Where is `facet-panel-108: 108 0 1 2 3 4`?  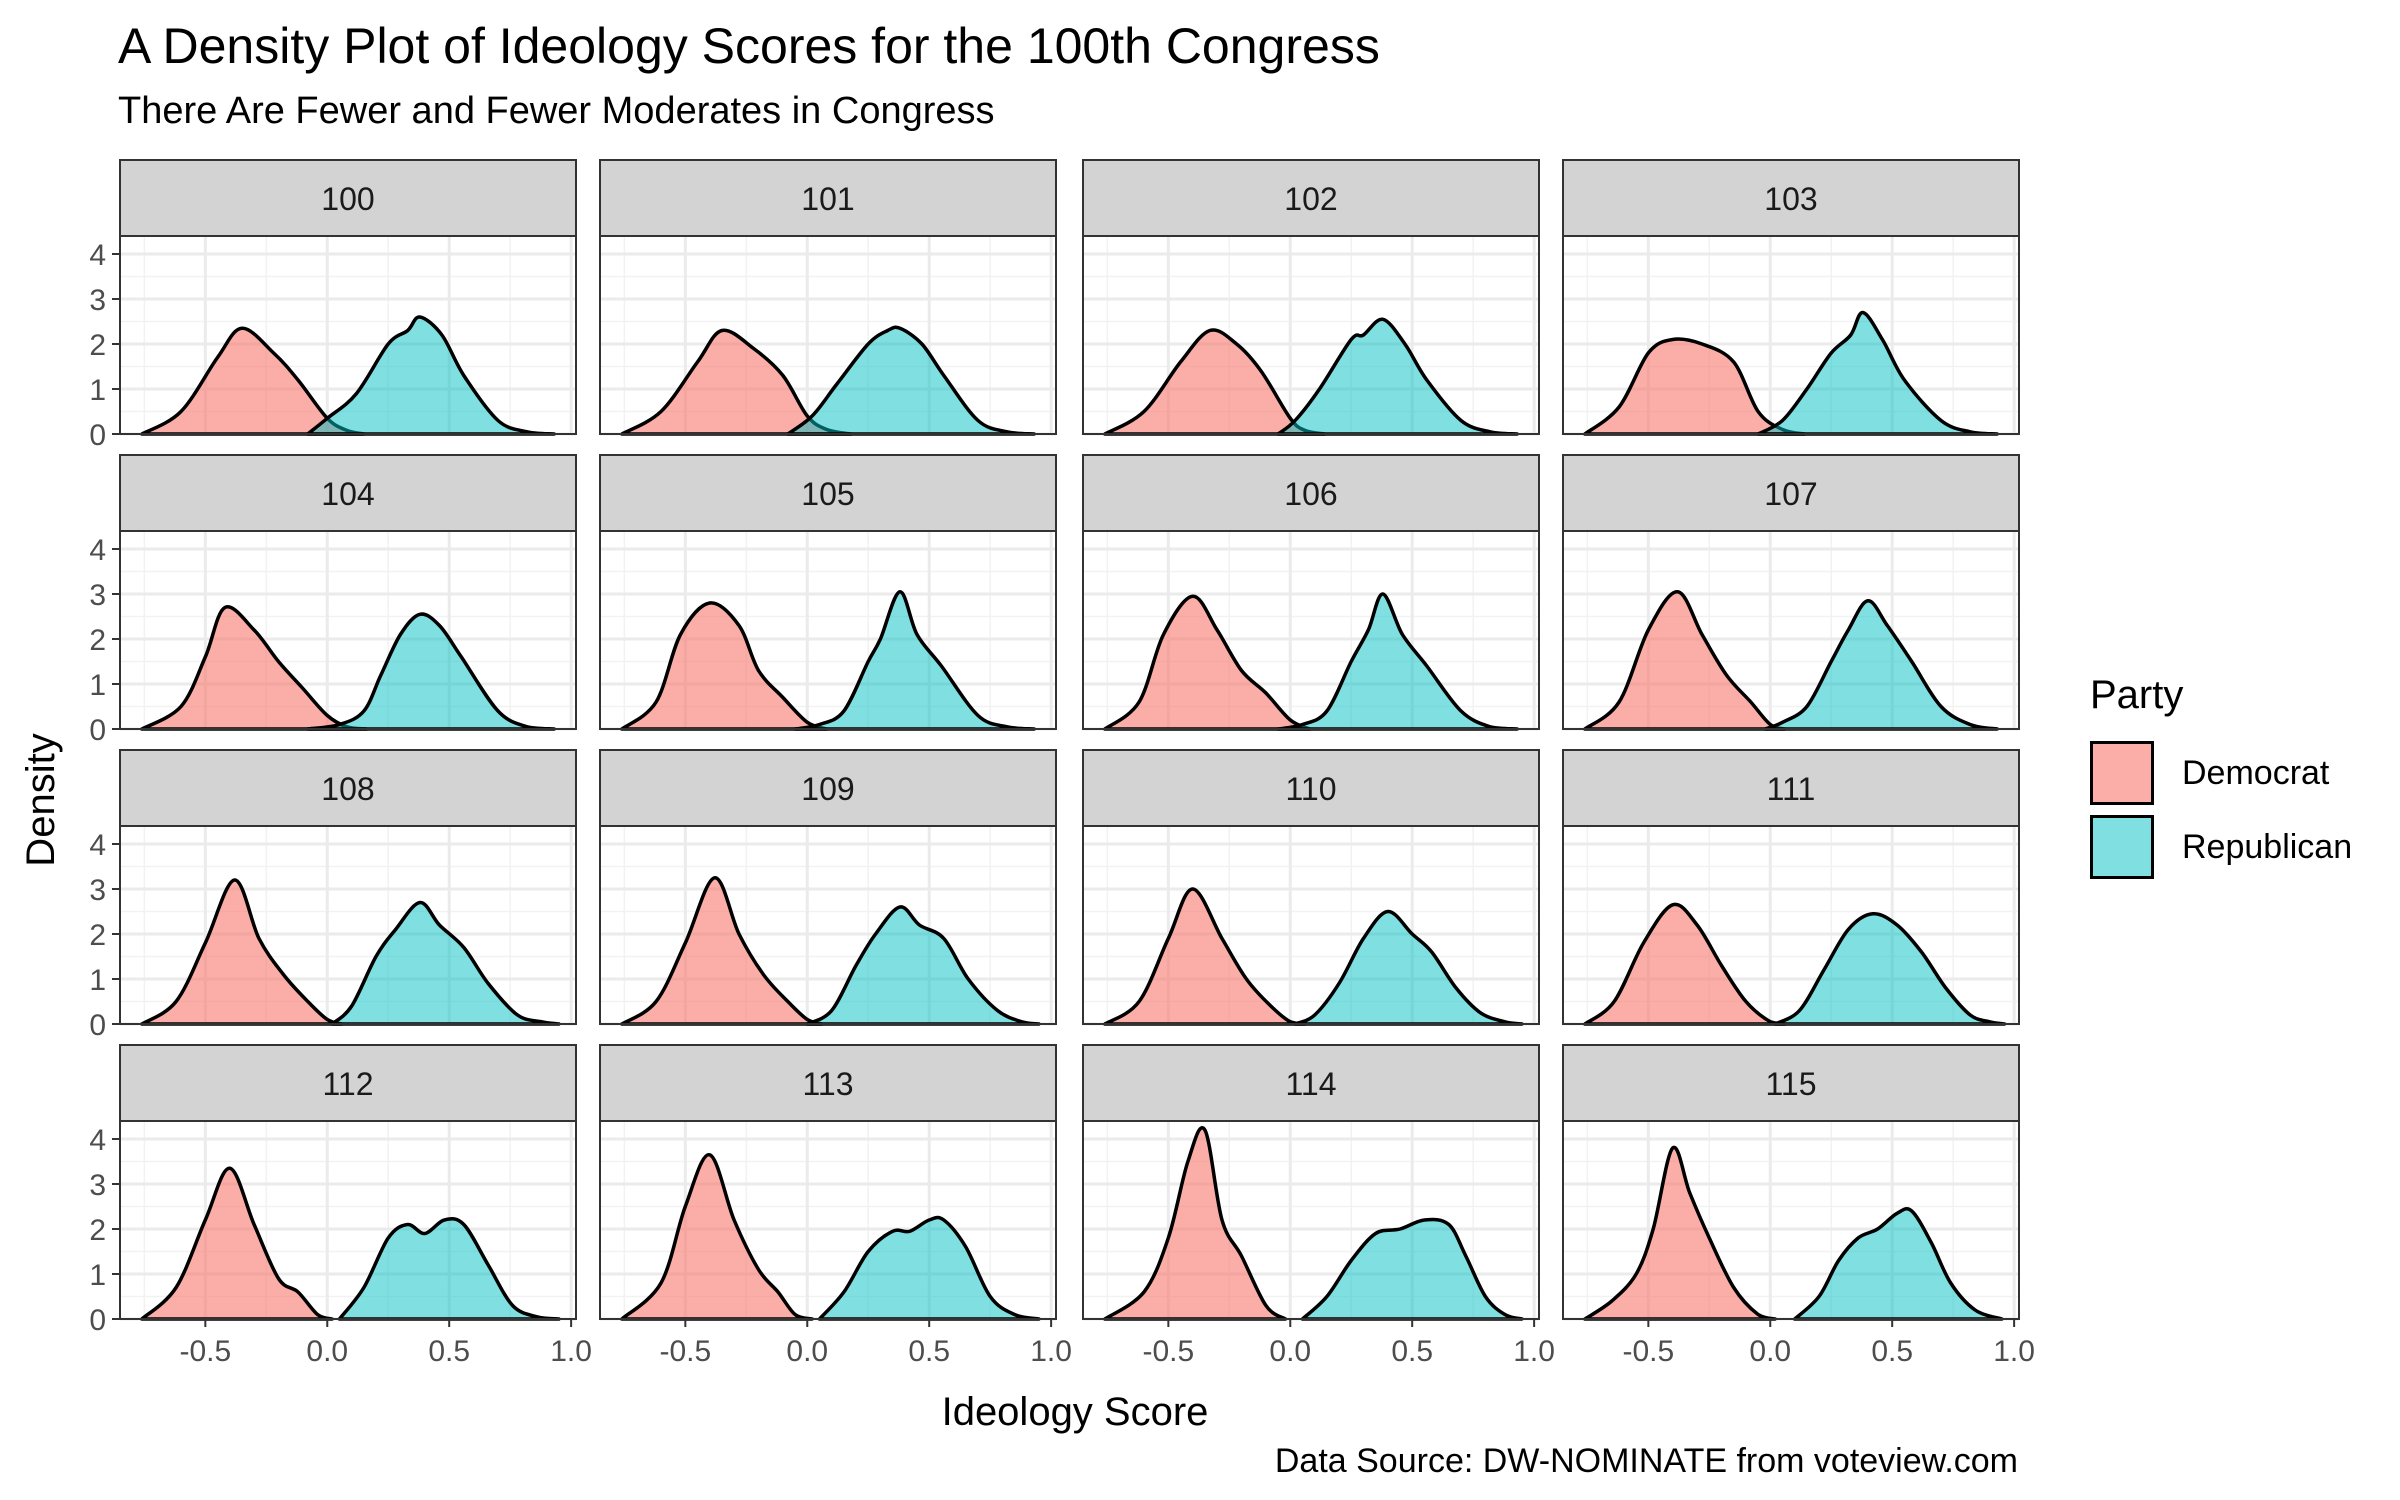 facet-panel-108: 108 0 1 2 3 4 is located at coordinates (333, 895).